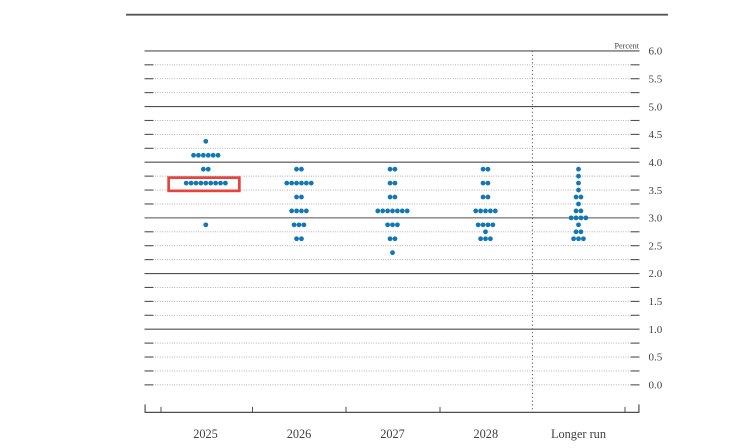  What do you see at coordinates (205, 434) in the screenshot?
I see `svg-text: 2025` at bounding box center [205, 434].